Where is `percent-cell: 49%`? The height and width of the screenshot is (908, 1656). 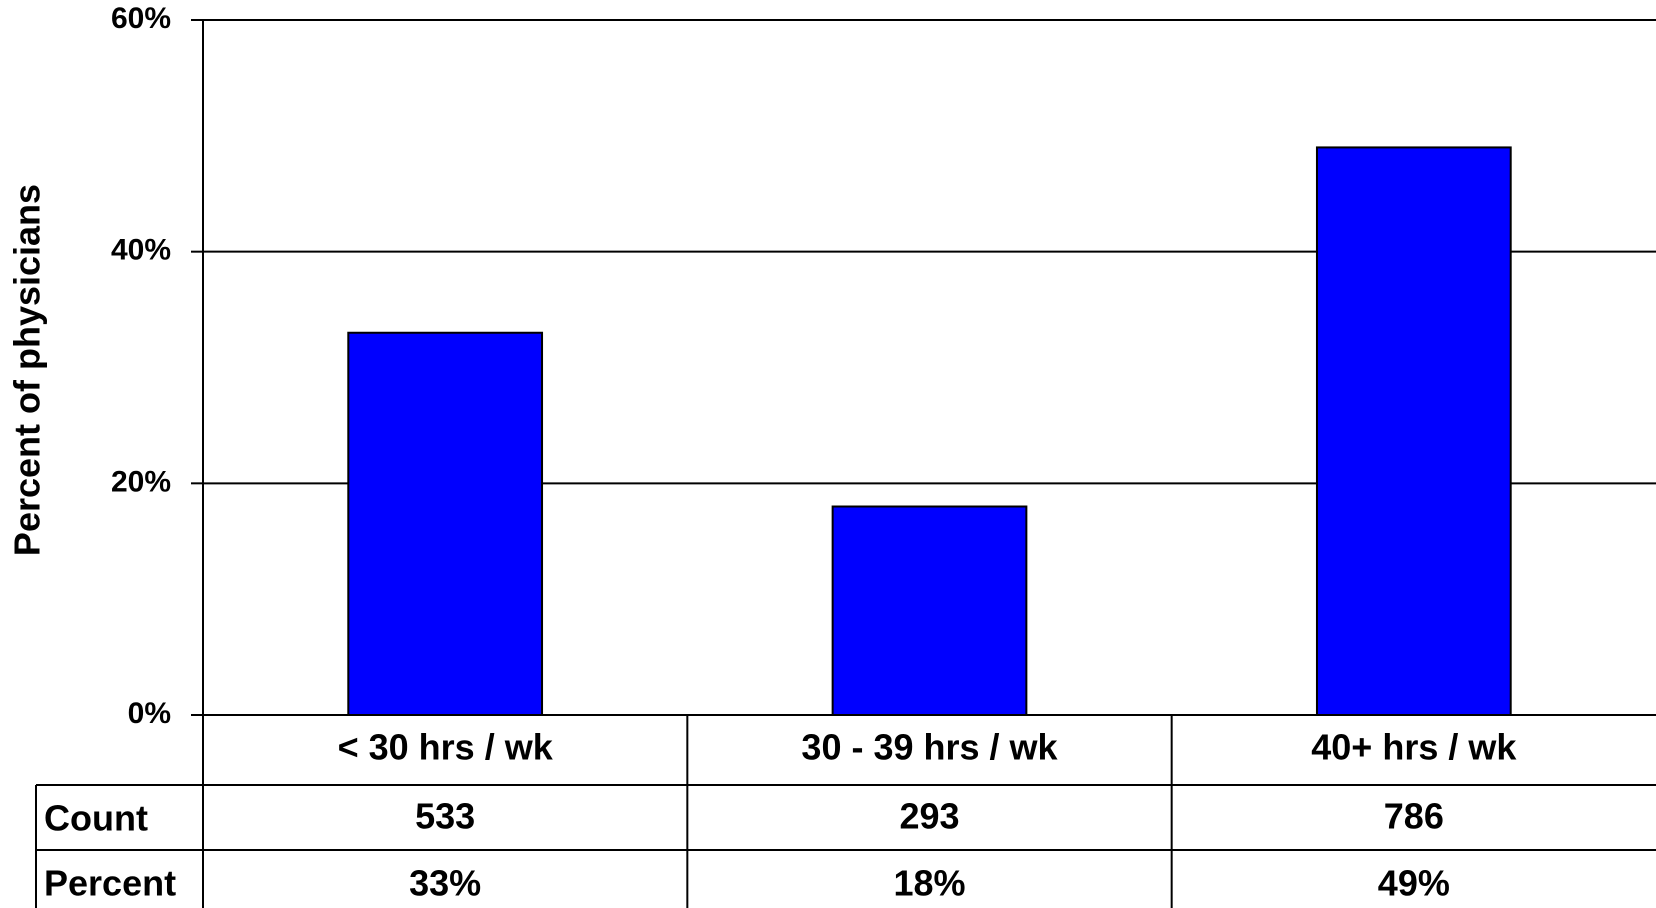 percent-cell: 49% is located at coordinates (1414, 883).